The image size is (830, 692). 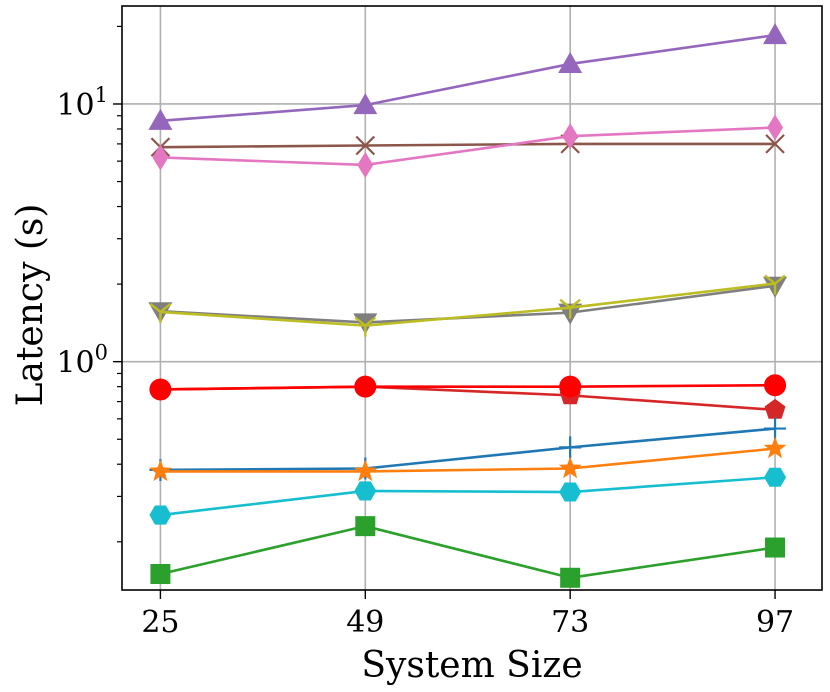 What do you see at coordinates (365, 622) in the screenshot?
I see `x-tick-label: 49` at bounding box center [365, 622].